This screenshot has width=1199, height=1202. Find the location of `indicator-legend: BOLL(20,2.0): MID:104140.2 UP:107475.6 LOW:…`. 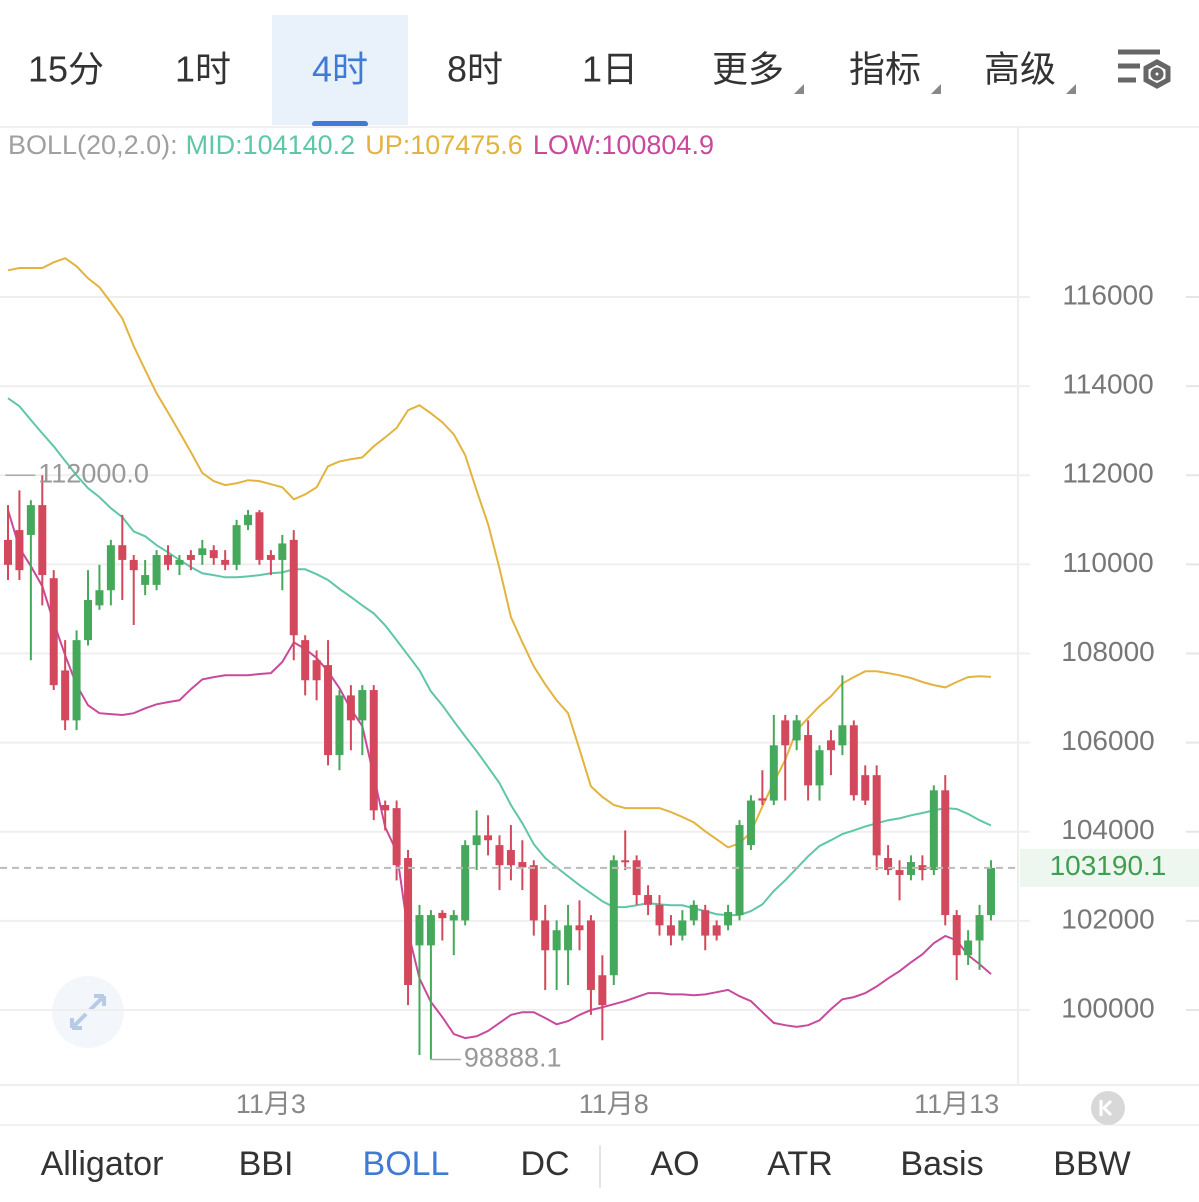

indicator-legend: BOLL(20,2.0): MID:104140.2 UP:107475.6 LOW:… is located at coordinates (361, 145).